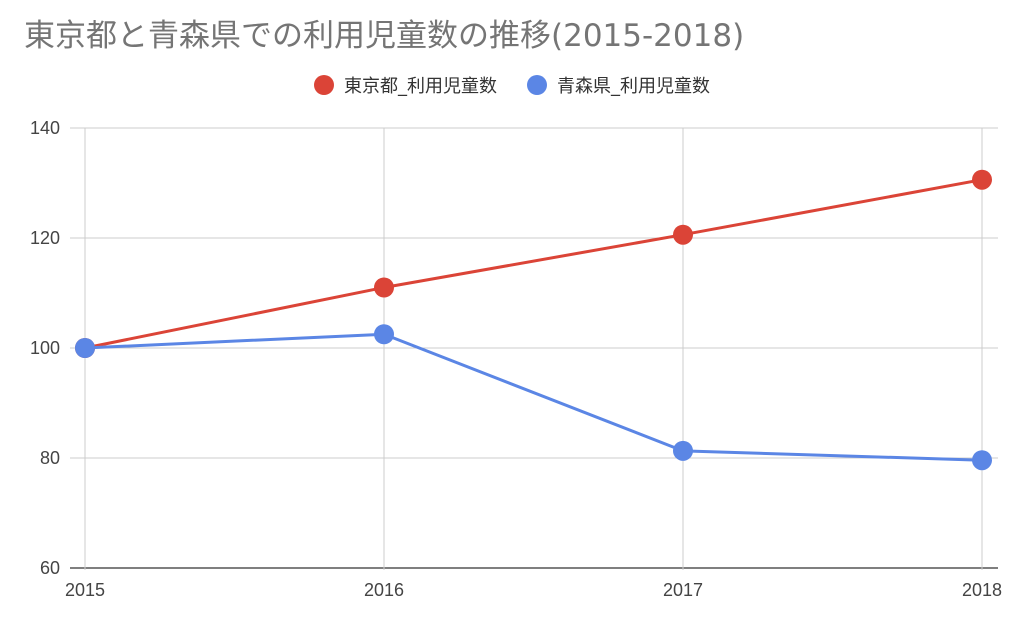 The image size is (1024, 622). What do you see at coordinates (683, 234) in the screenshot?
I see `data-point-0-2017` at bounding box center [683, 234].